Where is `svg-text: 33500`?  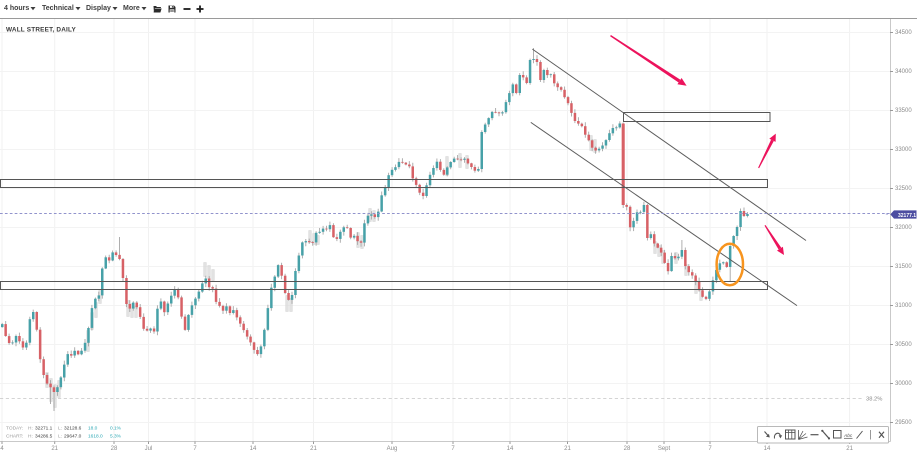
svg-text: 33500 is located at coordinates (903, 111).